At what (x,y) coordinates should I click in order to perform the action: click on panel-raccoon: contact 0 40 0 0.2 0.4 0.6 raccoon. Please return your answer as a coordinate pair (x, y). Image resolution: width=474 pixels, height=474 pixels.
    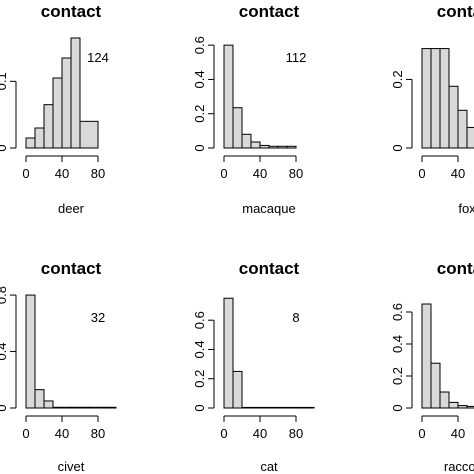
    Looking at the image, I should click on (432, 366).